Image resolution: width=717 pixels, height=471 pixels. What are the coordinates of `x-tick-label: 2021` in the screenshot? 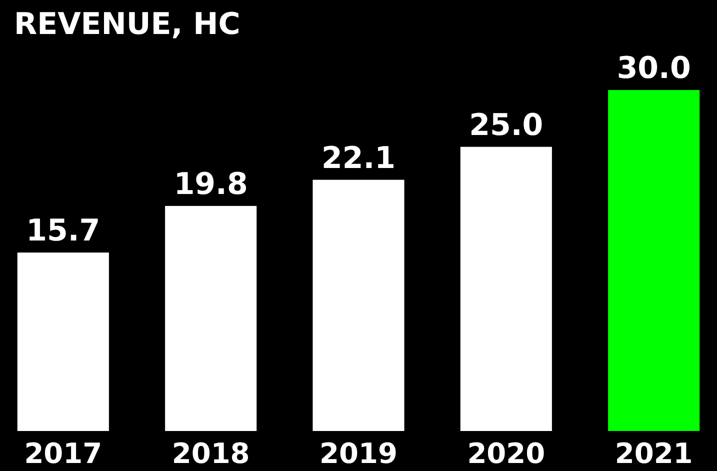 It's located at (653, 453).